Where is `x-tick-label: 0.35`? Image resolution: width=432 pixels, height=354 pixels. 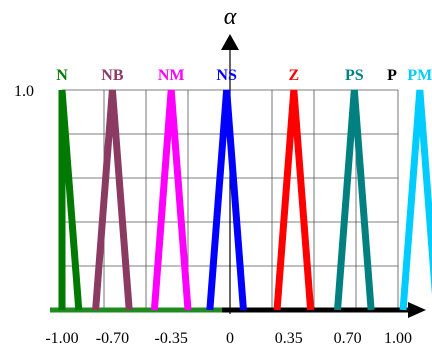 x-tick-label: 0.35 is located at coordinates (289, 338).